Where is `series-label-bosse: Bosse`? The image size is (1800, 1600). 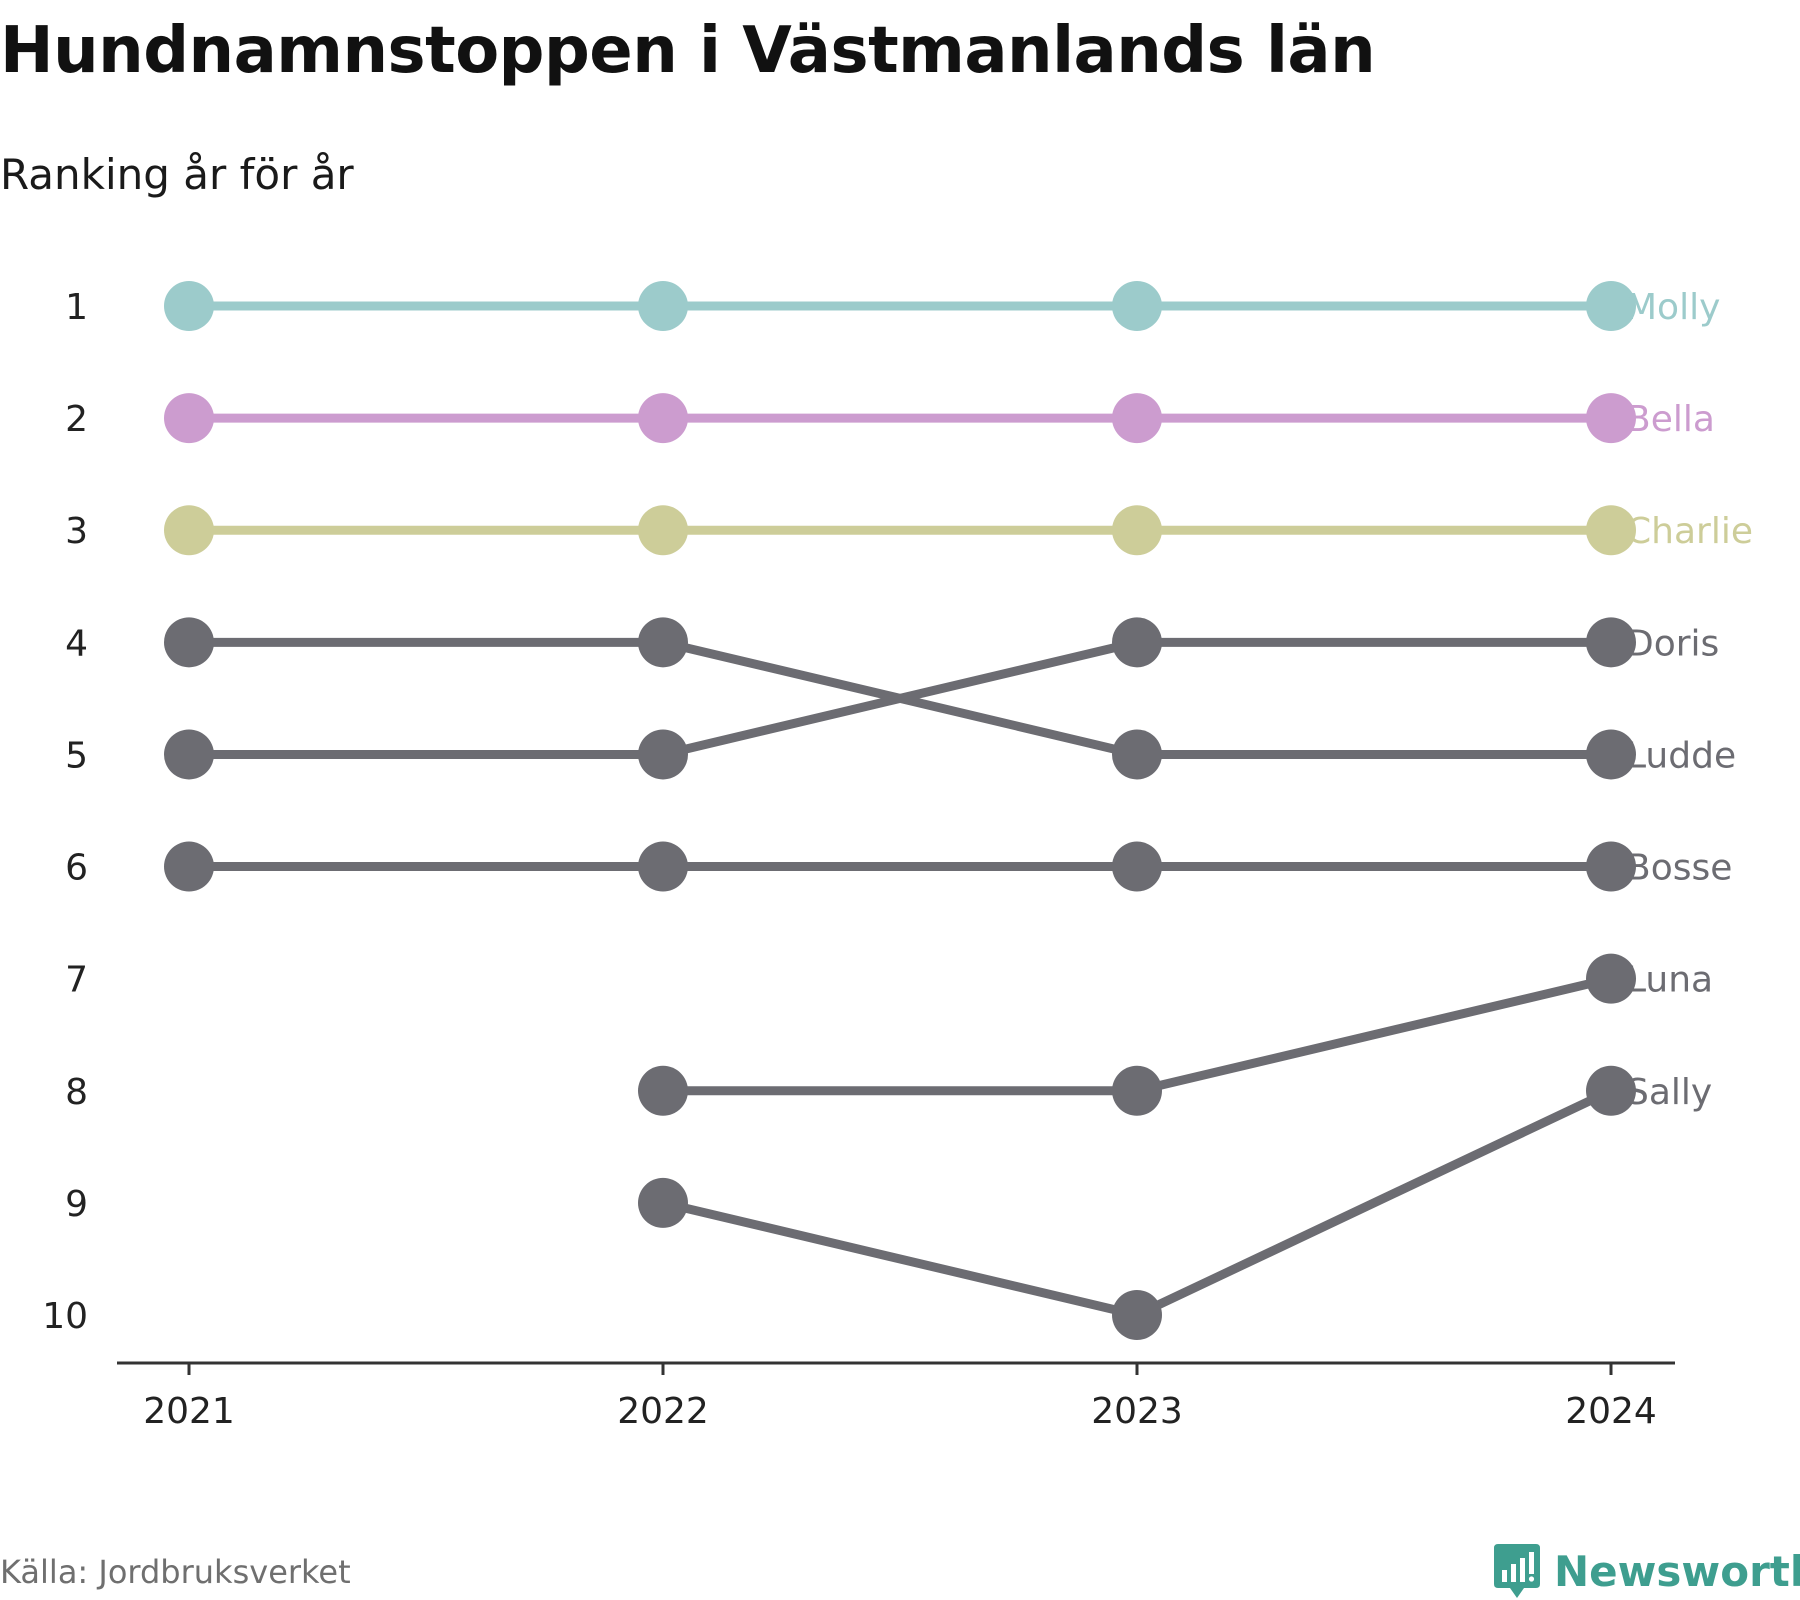 series-label-bosse: Bosse is located at coordinates (1679, 868).